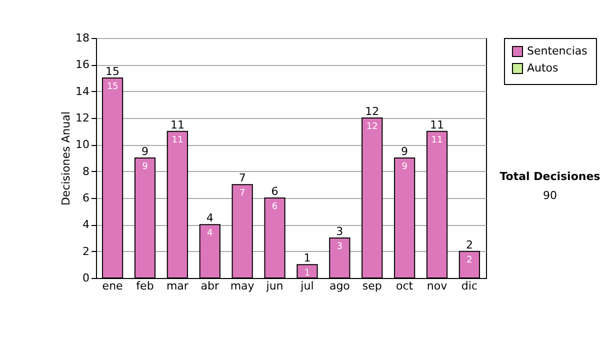  I want to click on data-label: 3, so click(339, 247).